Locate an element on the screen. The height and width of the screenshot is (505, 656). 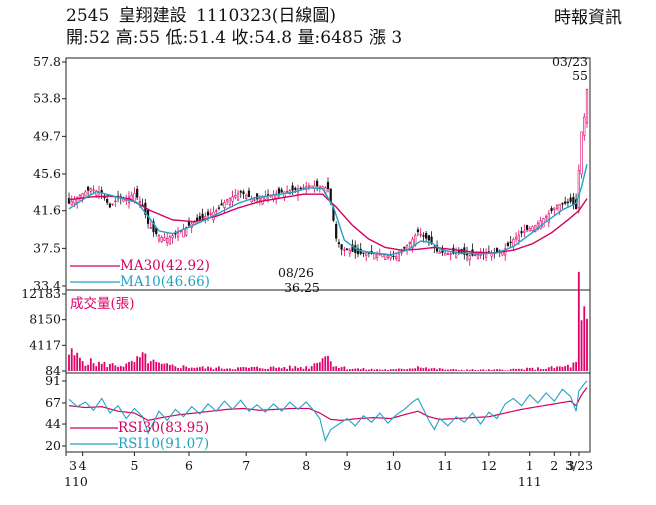
rsi10-legend-label: RSI10(91.07) is located at coordinates (163, 444).